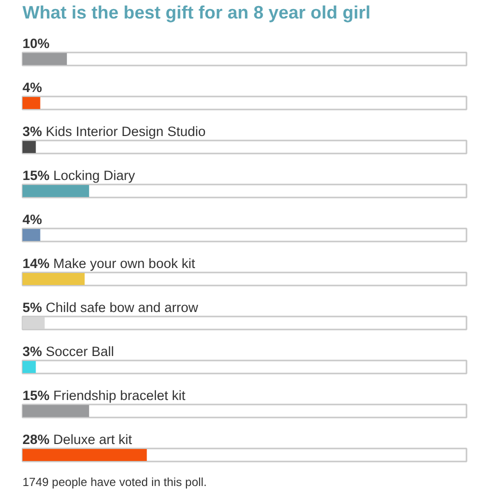  What do you see at coordinates (114, 482) in the screenshot?
I see `text: 1749 people have voted in this poll.` at bounding box center [114, 482].